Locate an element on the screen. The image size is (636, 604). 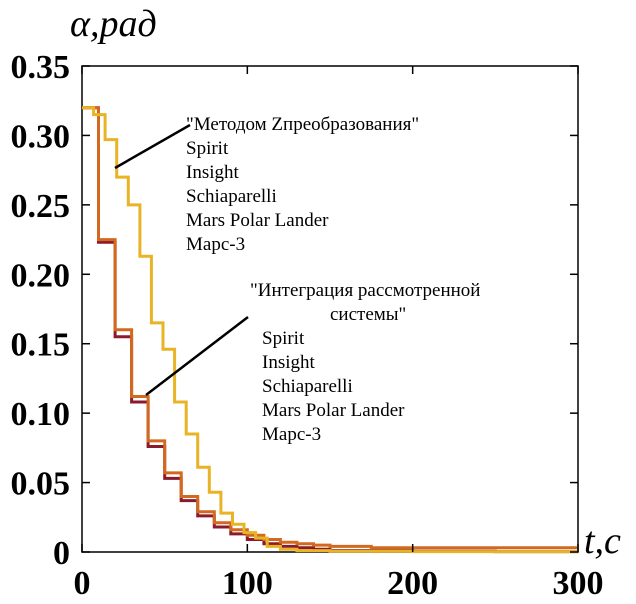
annotation-zpreobr-line: Insight is located at coordinates (213, 172).